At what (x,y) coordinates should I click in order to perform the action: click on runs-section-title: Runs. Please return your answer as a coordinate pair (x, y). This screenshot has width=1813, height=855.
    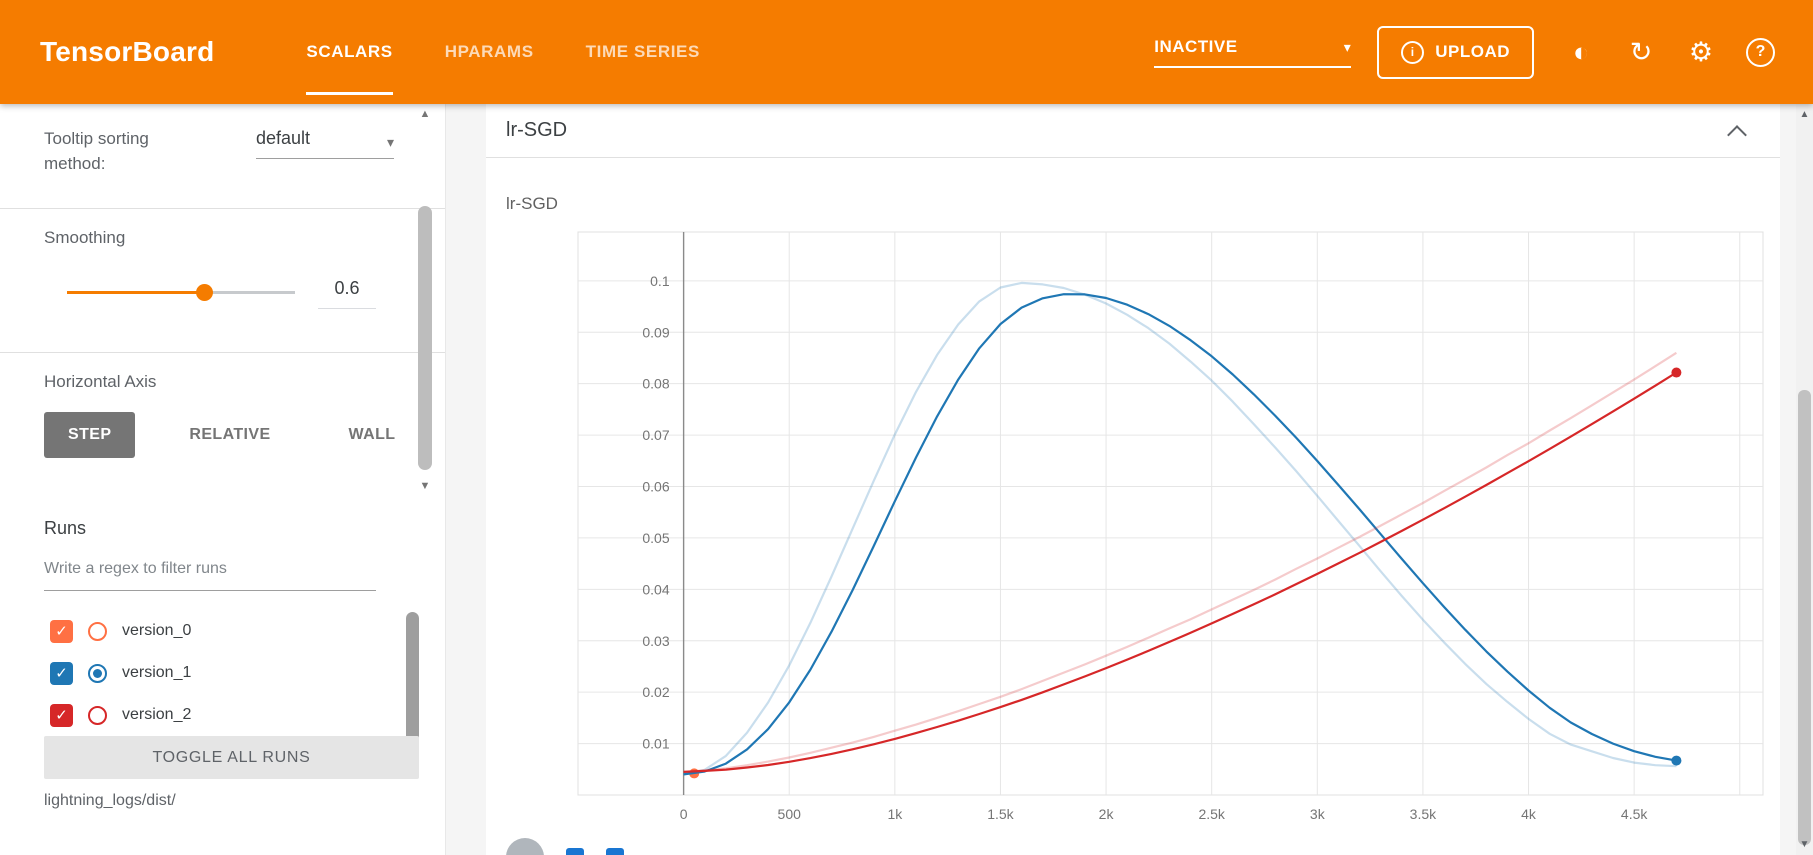
    Looking at the image, I should click on (65, 528).